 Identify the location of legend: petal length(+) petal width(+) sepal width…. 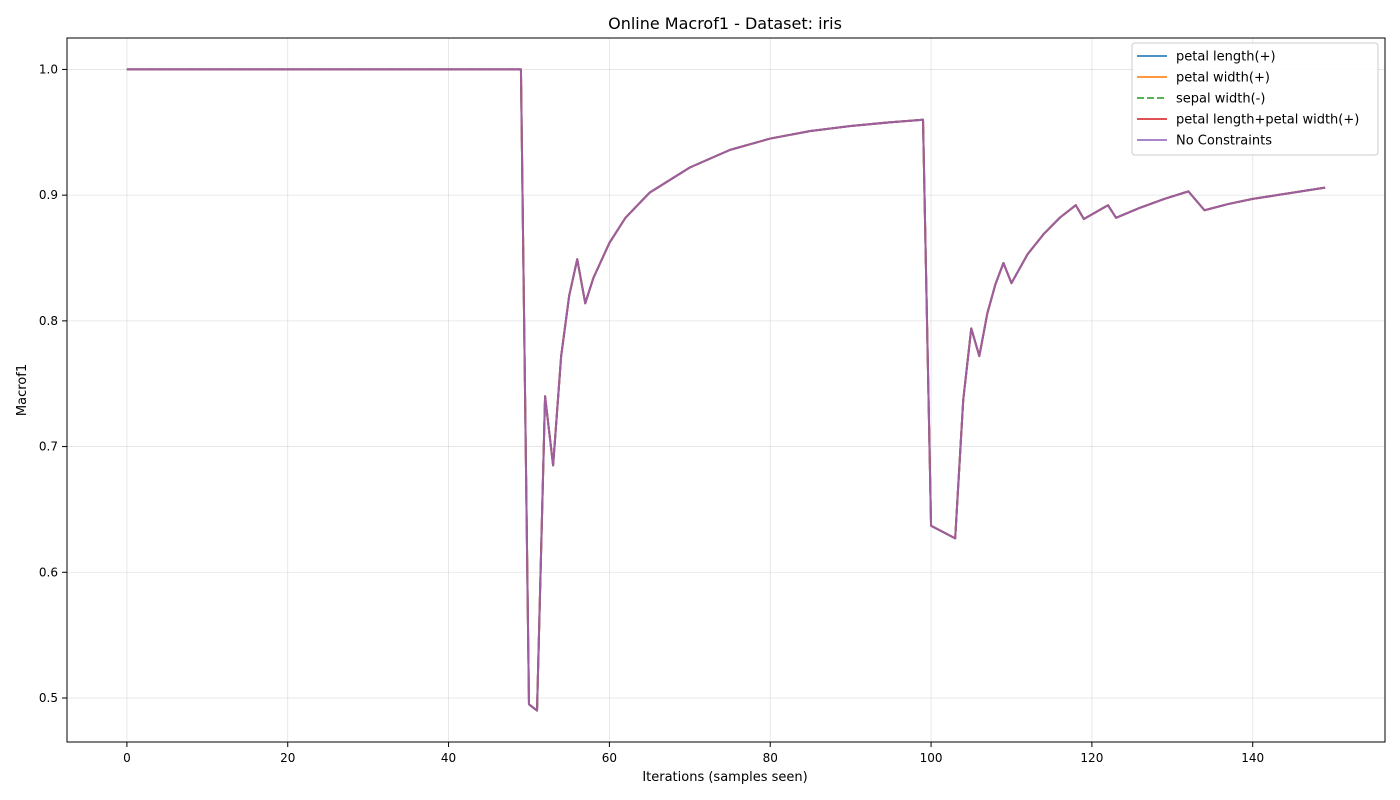
(1255, 99).